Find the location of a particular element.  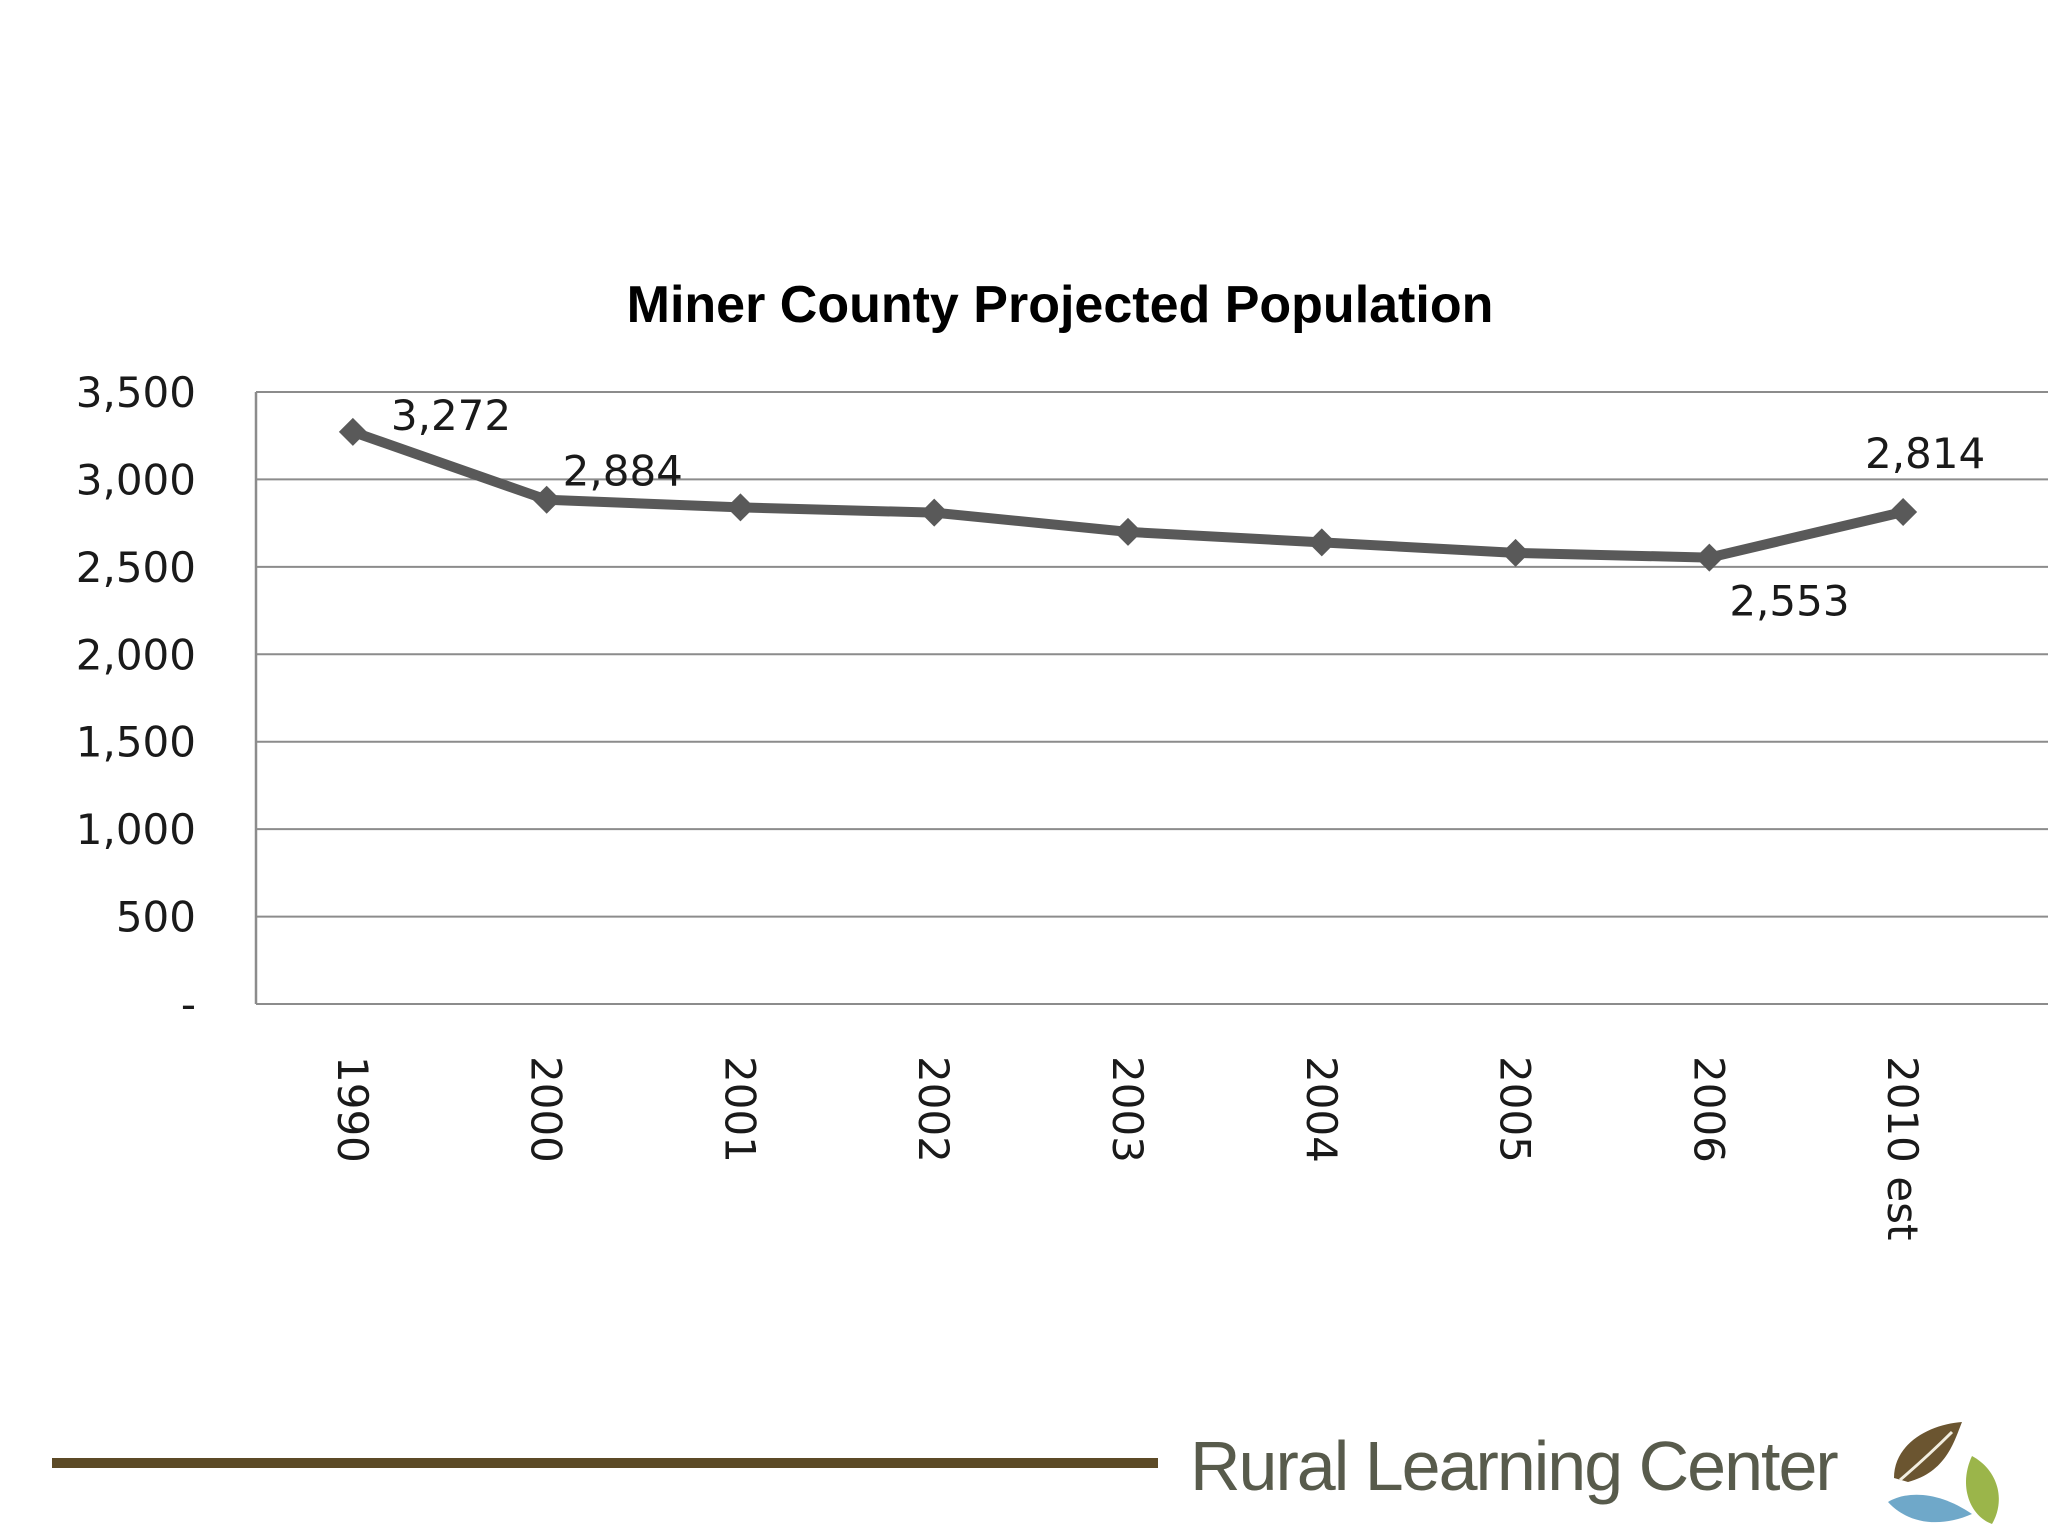

y-tick-label: 3,500 is located at coordinates (136, 392).